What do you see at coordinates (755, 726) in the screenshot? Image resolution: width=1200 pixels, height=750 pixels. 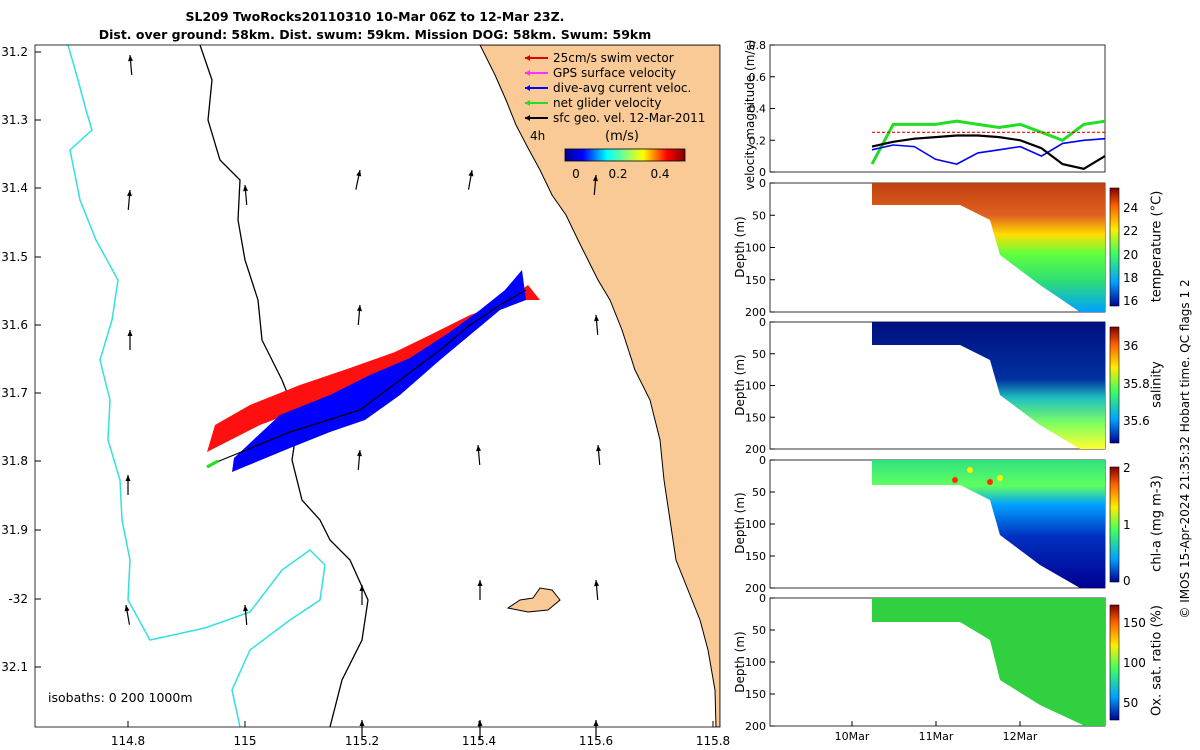 I see `depth-tick-label: 200` at bounding box center [755, 726].